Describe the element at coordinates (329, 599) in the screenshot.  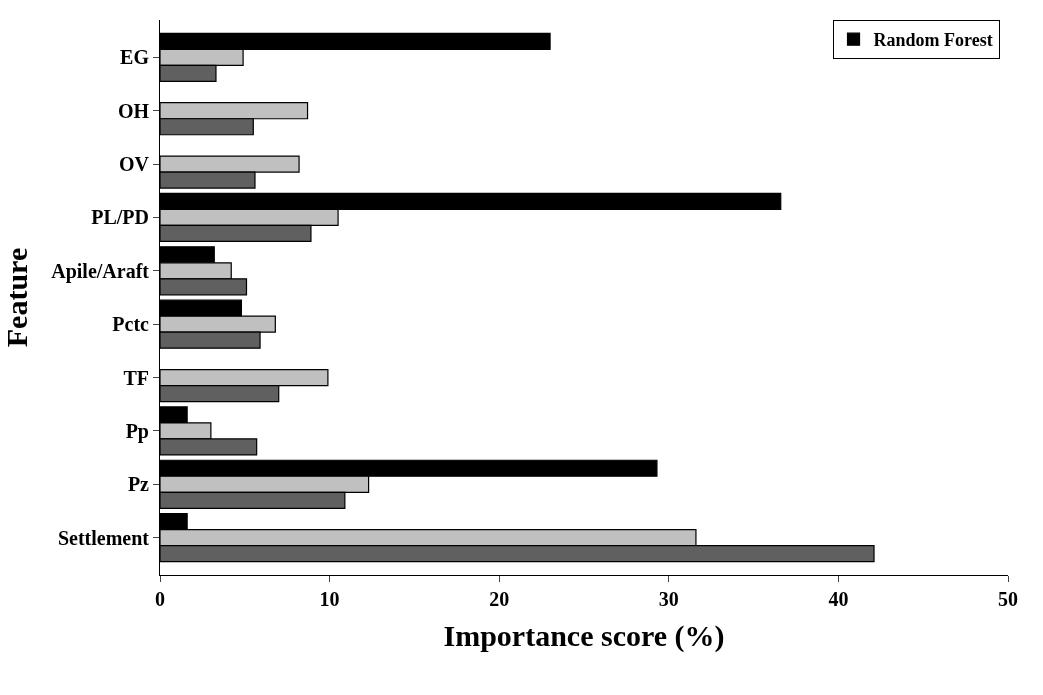
I see `x-tick-label: 10` at that location.